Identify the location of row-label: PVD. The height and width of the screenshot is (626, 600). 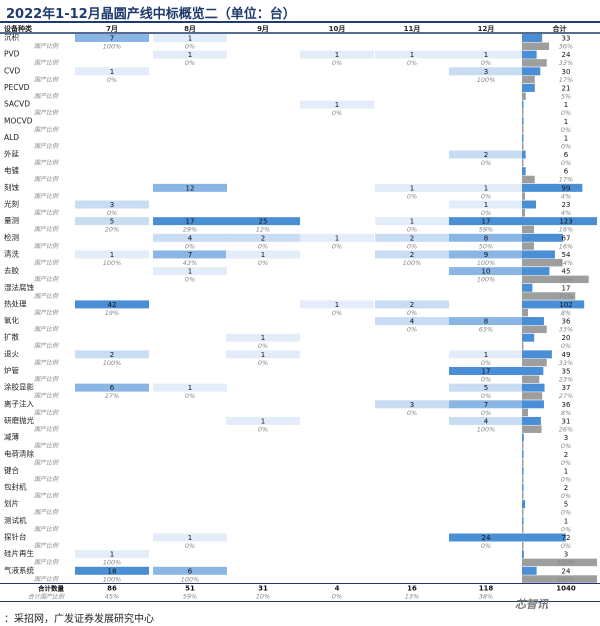
(12, 54).